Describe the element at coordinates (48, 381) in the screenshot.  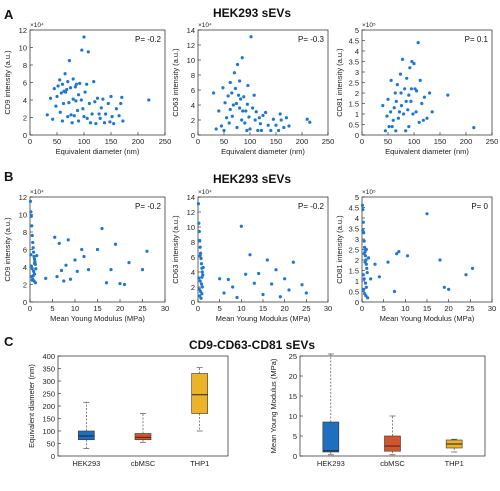
I see `y-tick-label: 300` at that location.